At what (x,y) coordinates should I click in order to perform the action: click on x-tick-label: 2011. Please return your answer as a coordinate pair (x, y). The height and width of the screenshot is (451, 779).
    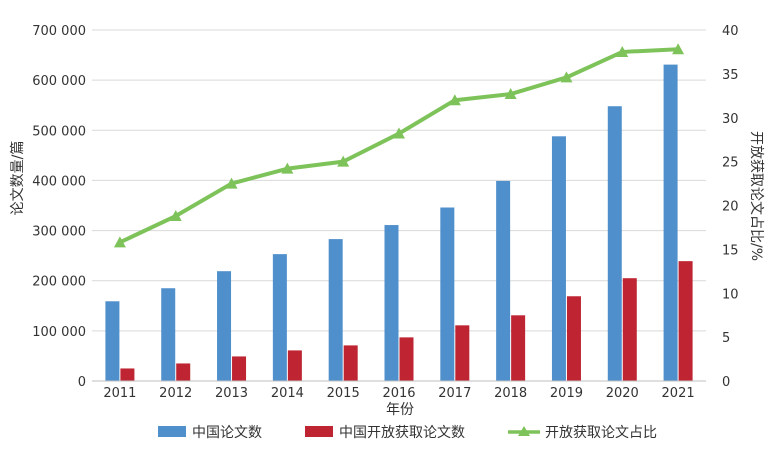
    Looking at the image, I should click on (119, 393).